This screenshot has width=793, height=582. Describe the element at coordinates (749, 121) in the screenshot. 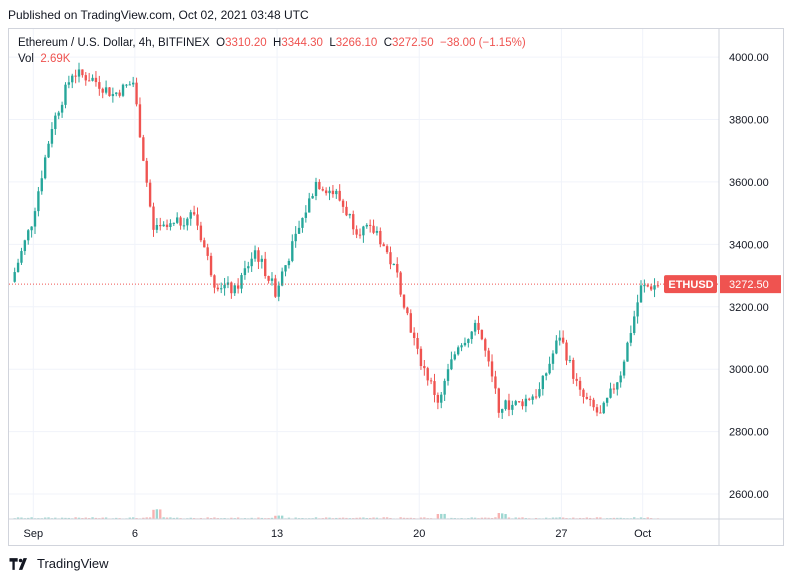

I see `y-tick-label: 3800.00` at that location.